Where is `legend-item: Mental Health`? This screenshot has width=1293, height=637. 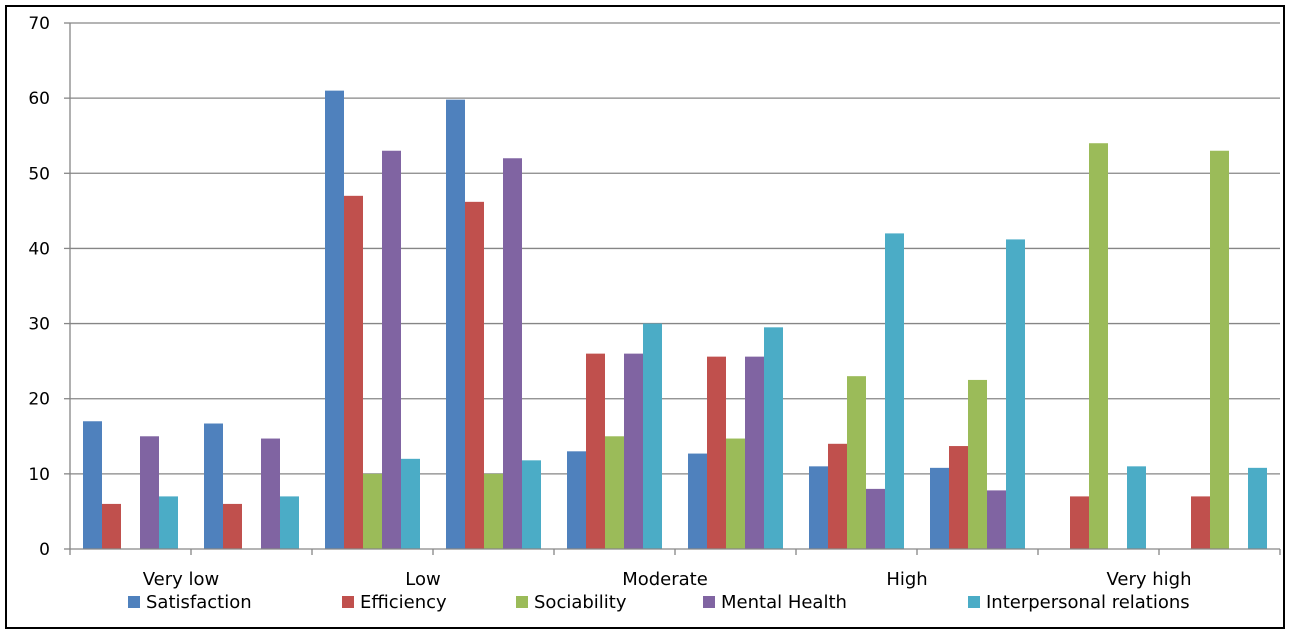
legend-item: Mental Health is located at coordinates (775, 602).